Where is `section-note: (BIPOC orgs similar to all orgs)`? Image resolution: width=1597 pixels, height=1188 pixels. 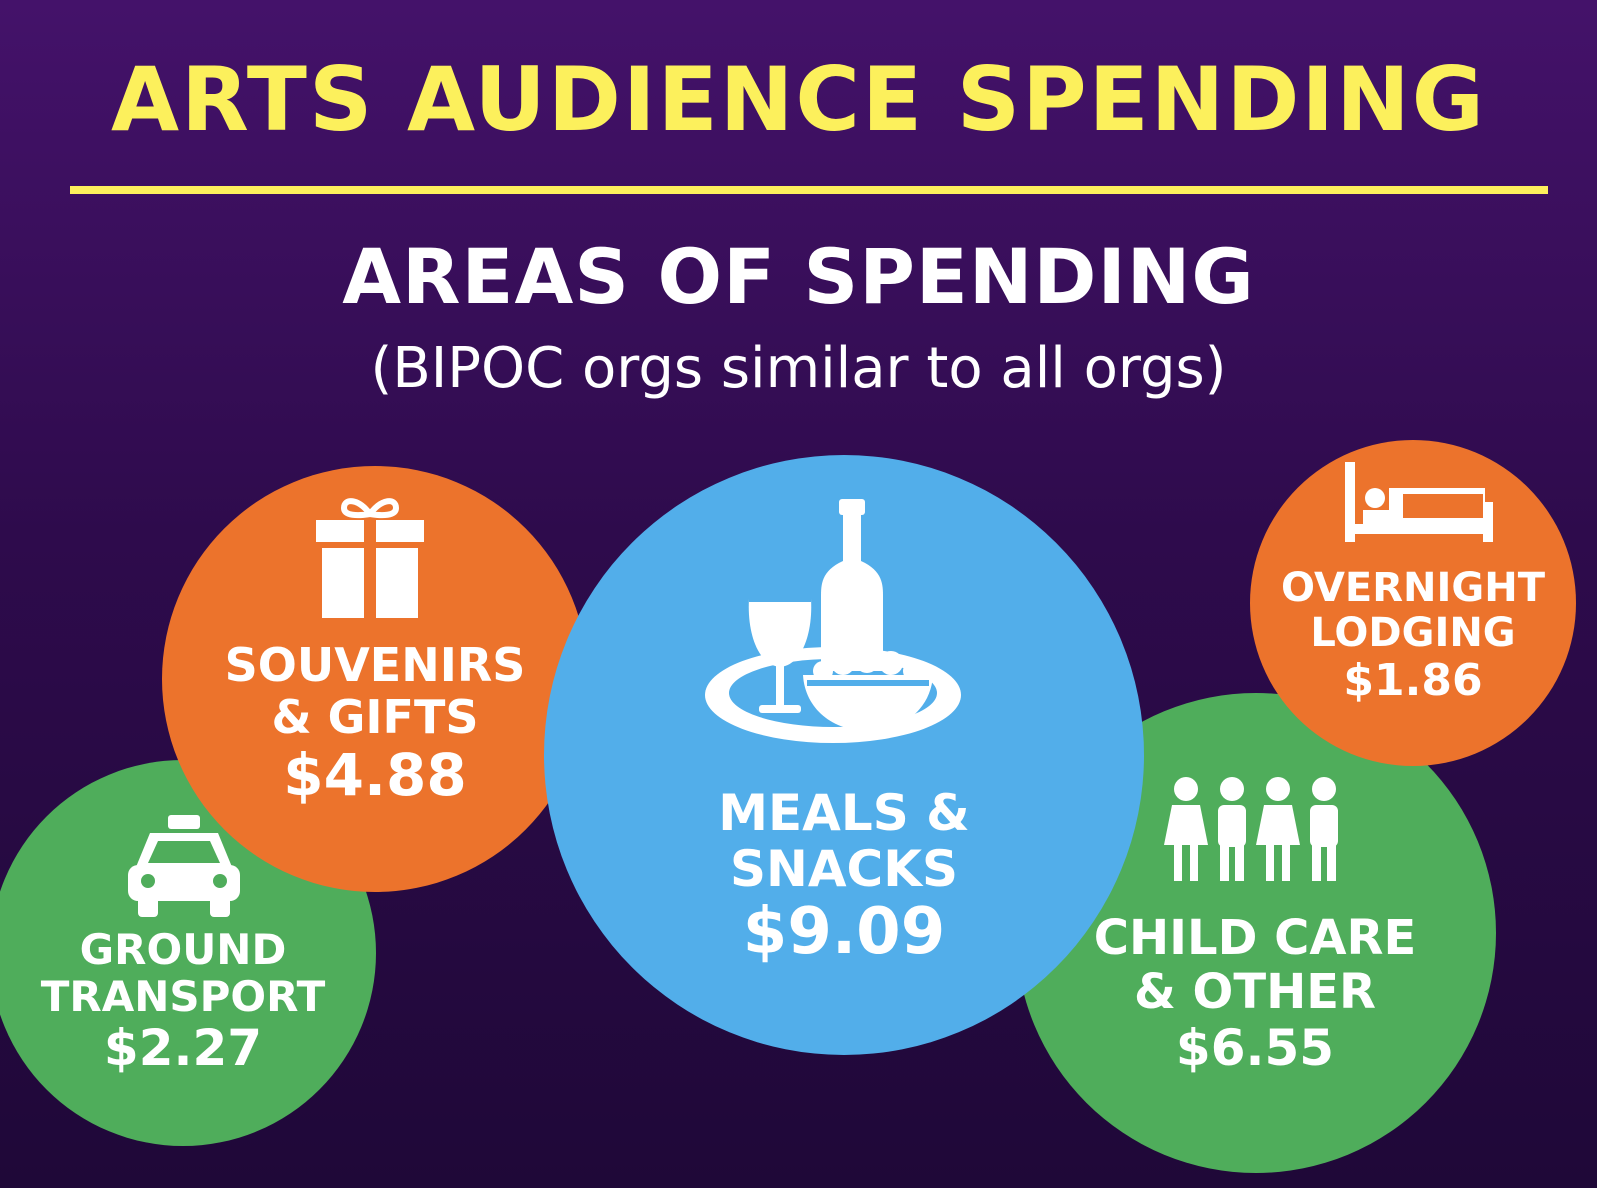
section-note: (BIPOC orgs similar to all orgs) is located at coordinates (798, 368).